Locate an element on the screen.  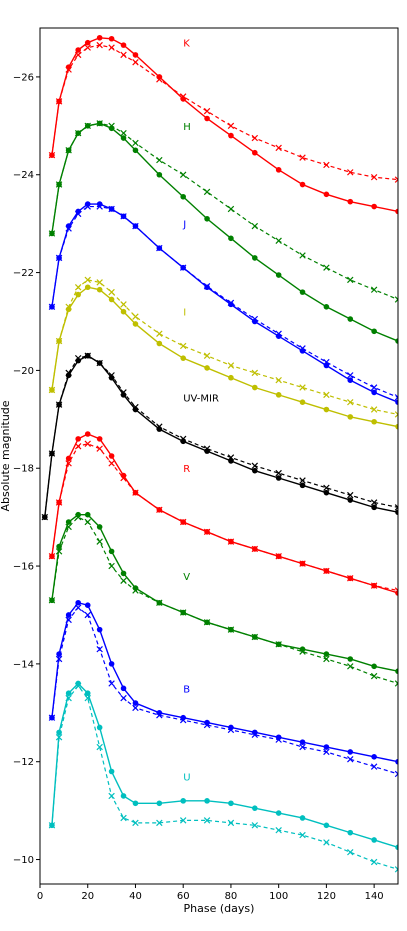
x-tick-label: 140 is located at coordinates (374, 896).